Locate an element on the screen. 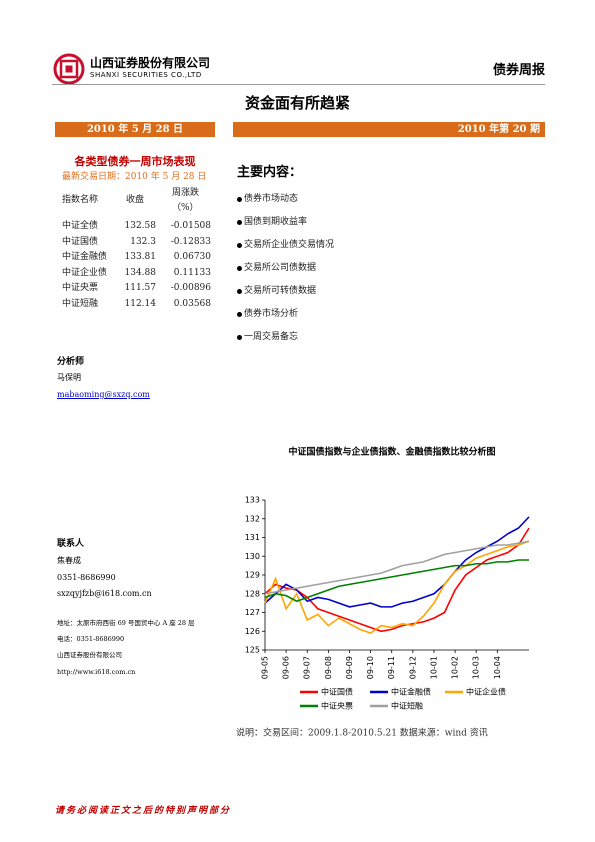 This screenshot has width=595, height=842. legend-label: 中证国债 is located at coordinates (337, 692).